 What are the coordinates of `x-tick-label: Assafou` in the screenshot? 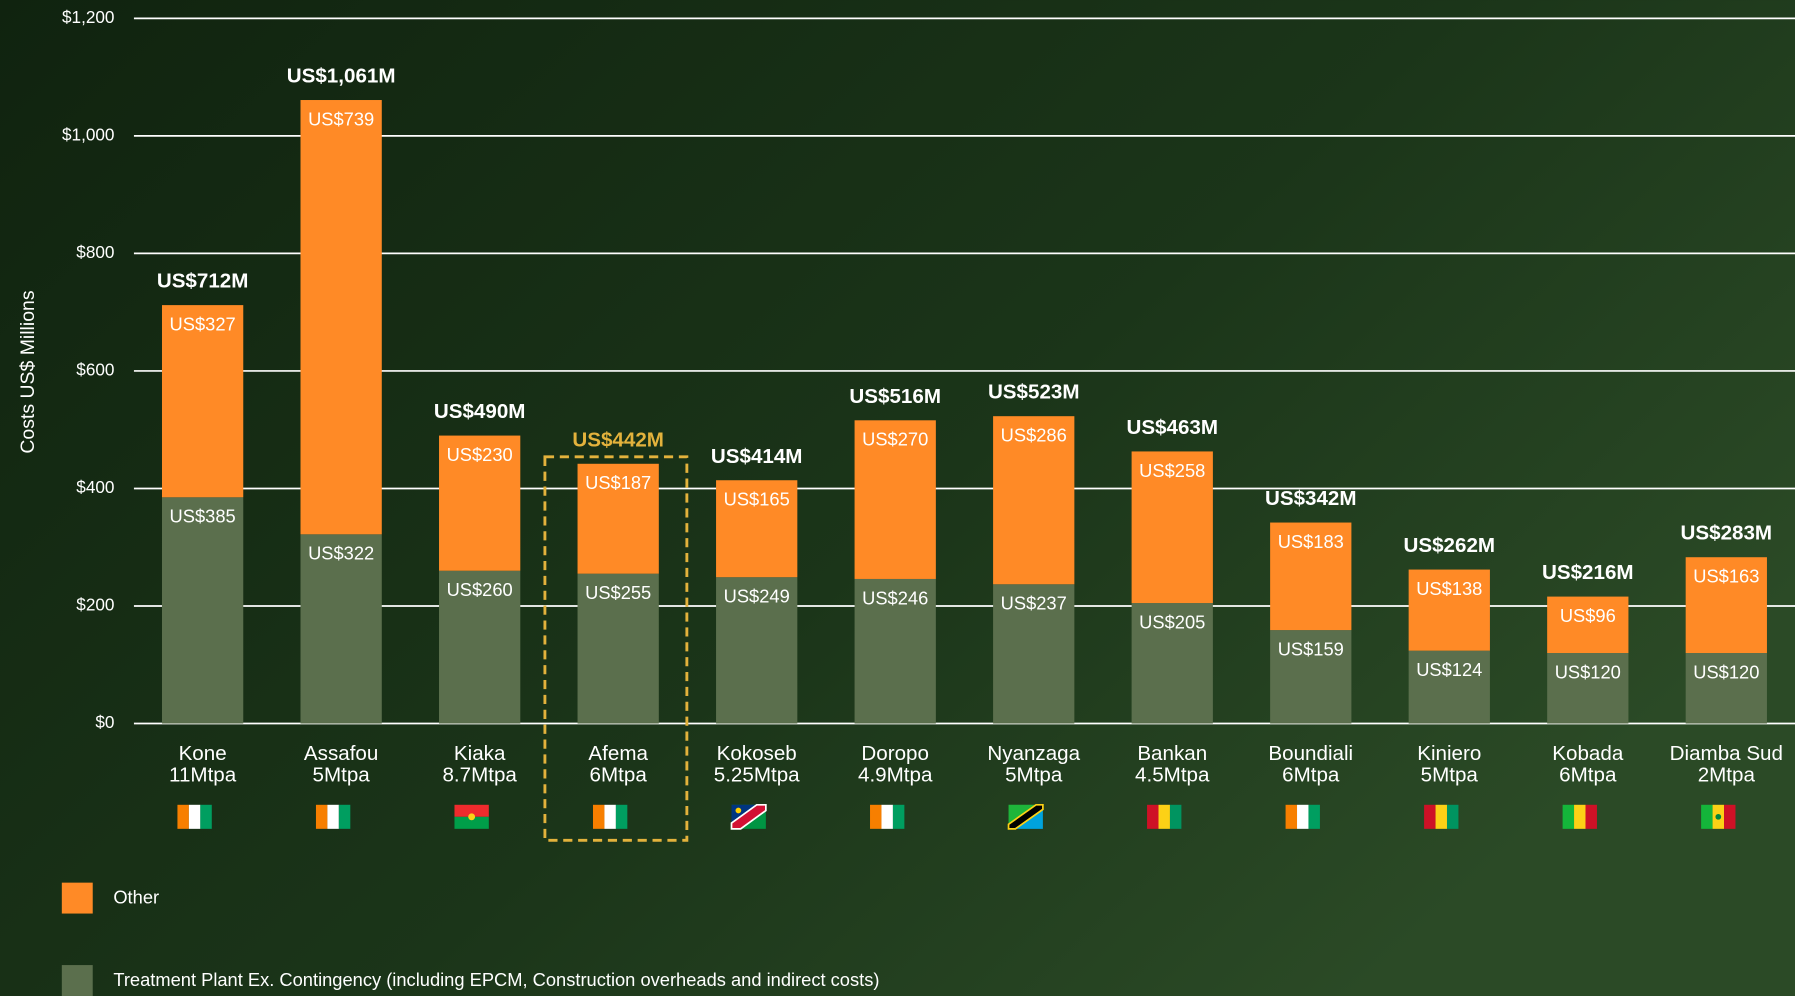 It's located at (341, 753).